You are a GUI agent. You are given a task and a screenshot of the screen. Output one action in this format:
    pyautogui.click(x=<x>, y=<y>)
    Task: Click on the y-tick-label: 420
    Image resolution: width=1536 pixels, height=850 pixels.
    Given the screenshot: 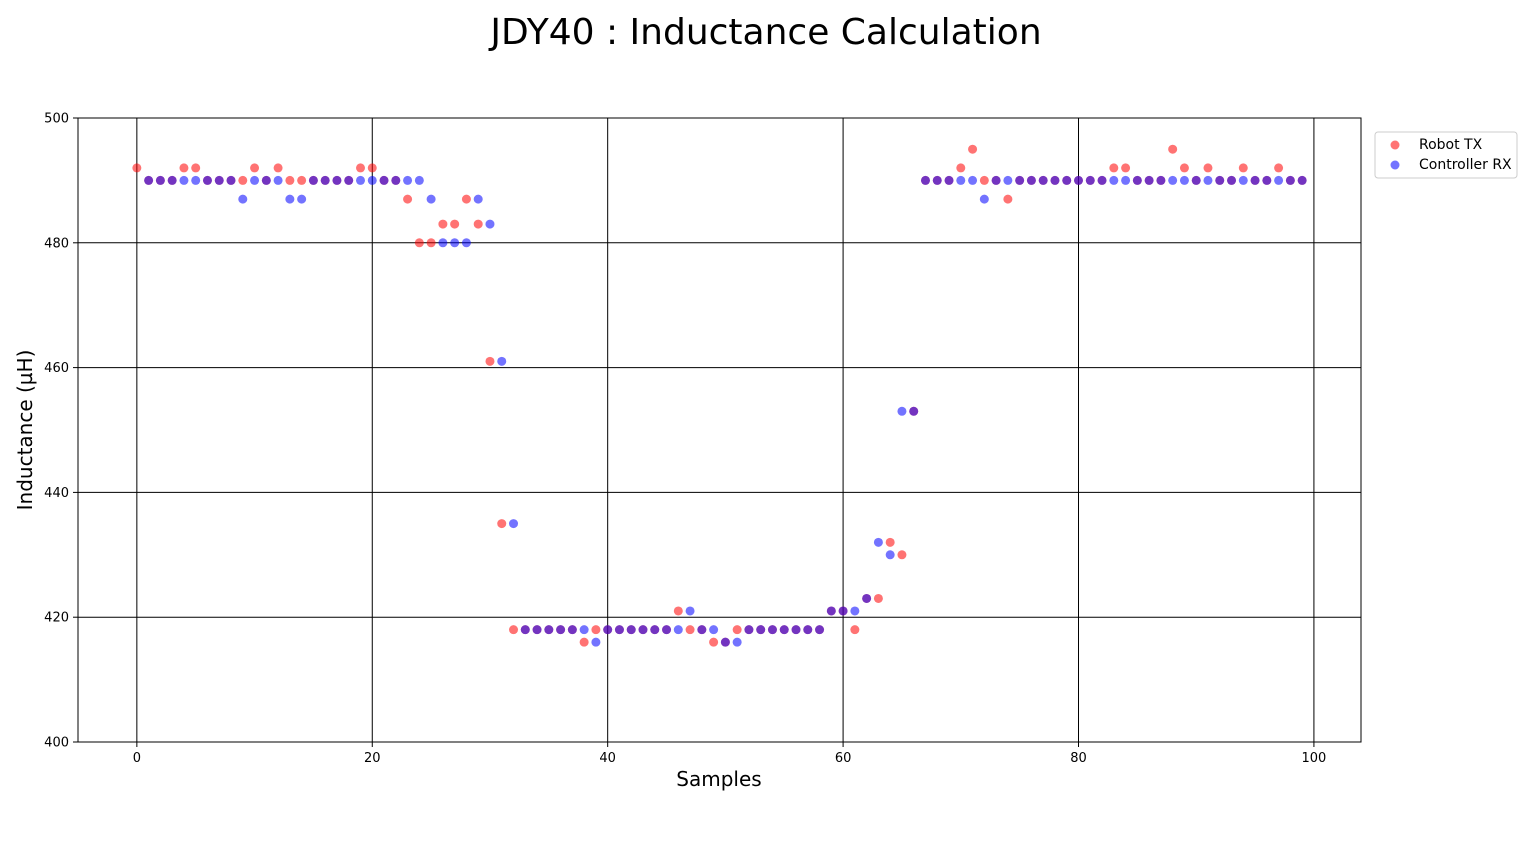 What is the action you would take?
    pyautogui.click(x=56, y=618)
    